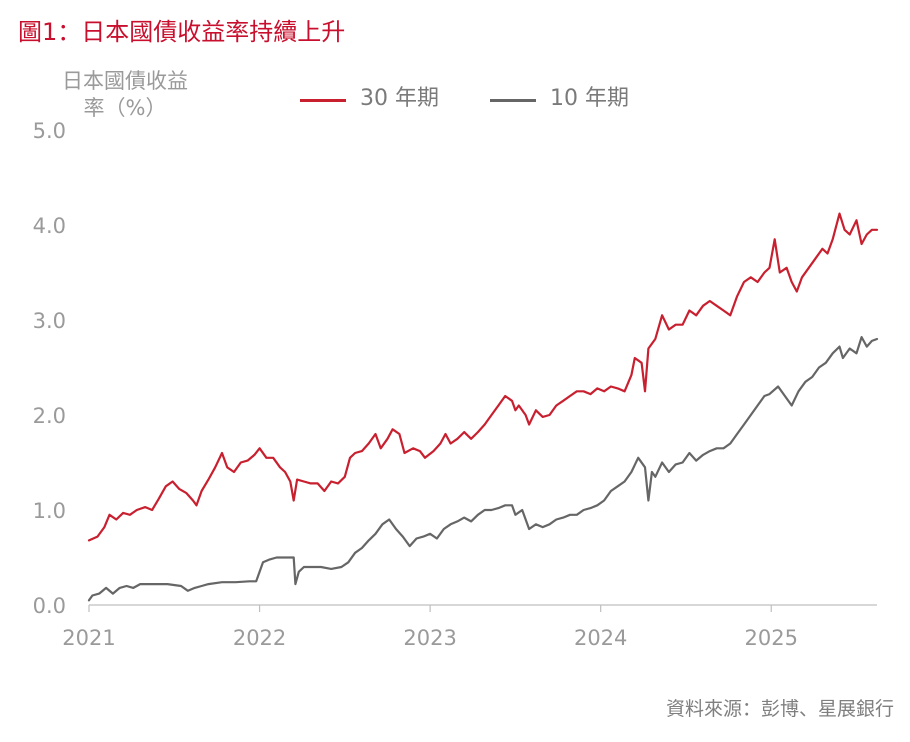  What do you see at coordinates (125, 95) in the screenshot?
I see `y-axis-label: 日本國債收益 率（%）` at bounding box center [125, 95].